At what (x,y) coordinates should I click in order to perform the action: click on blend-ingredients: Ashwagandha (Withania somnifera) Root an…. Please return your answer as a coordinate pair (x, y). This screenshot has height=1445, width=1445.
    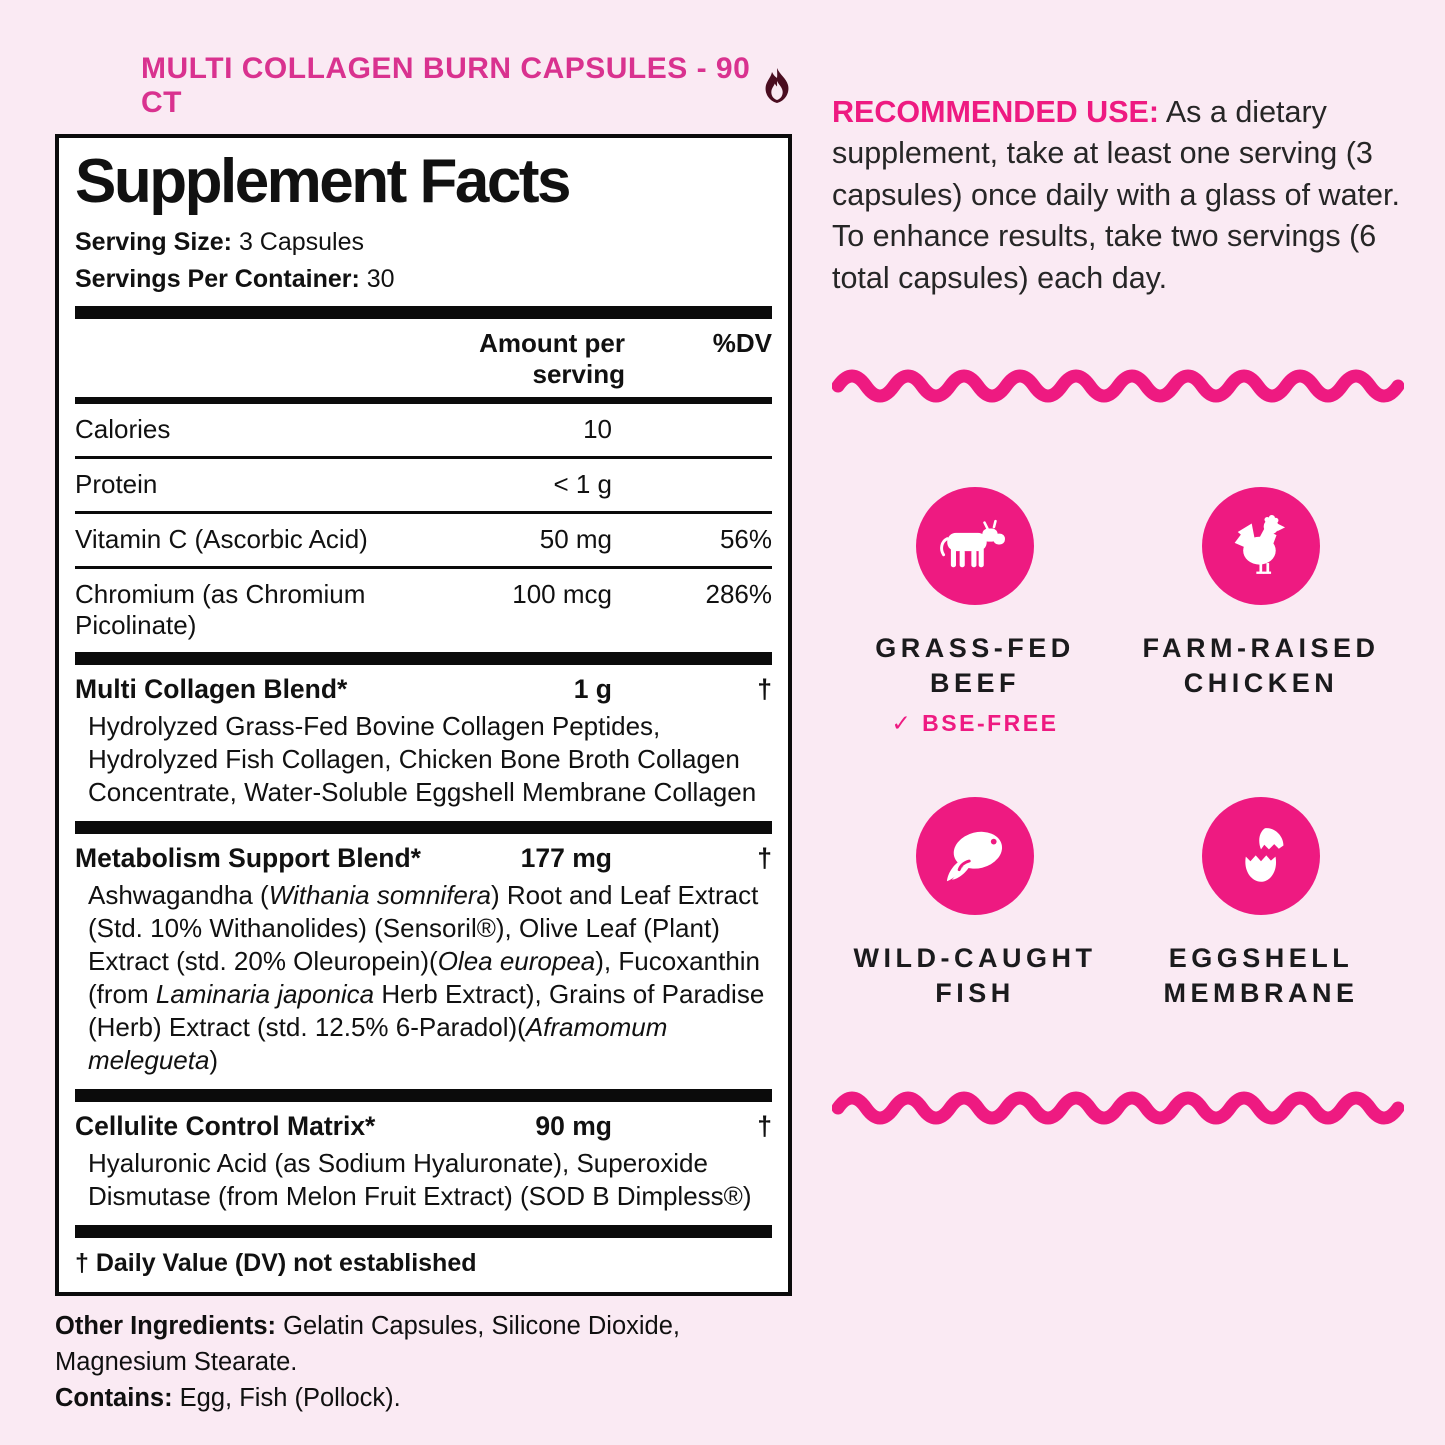
    Looking at the image, I should click on (426, 978).